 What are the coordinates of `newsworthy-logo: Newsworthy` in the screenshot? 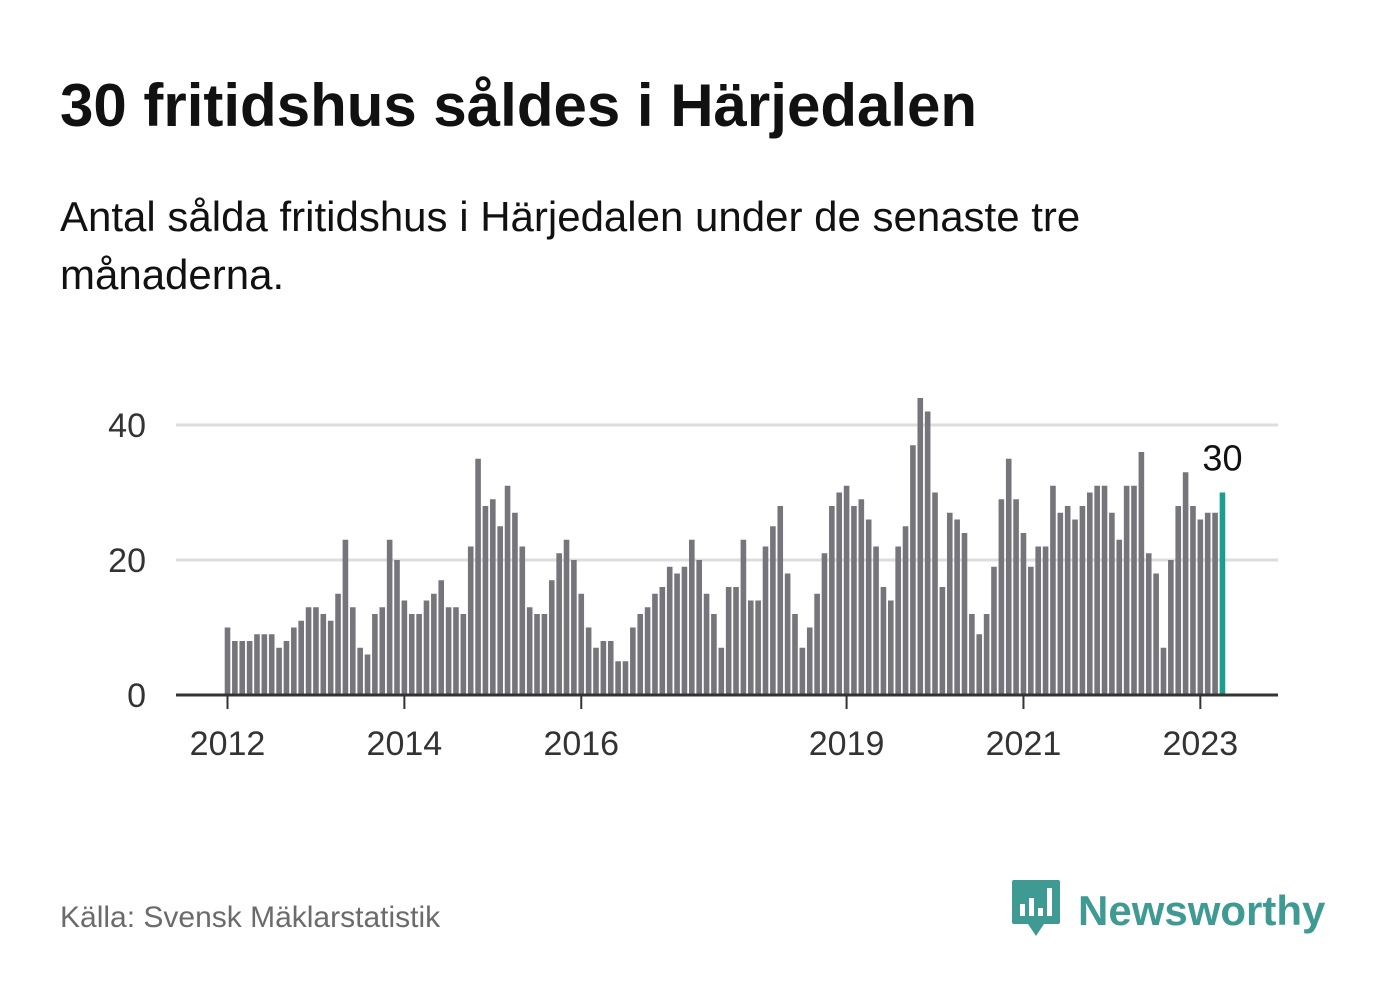 It's located at (1167, 910).